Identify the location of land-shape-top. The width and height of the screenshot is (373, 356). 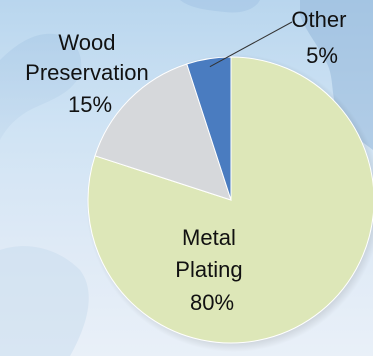
(220, 6).